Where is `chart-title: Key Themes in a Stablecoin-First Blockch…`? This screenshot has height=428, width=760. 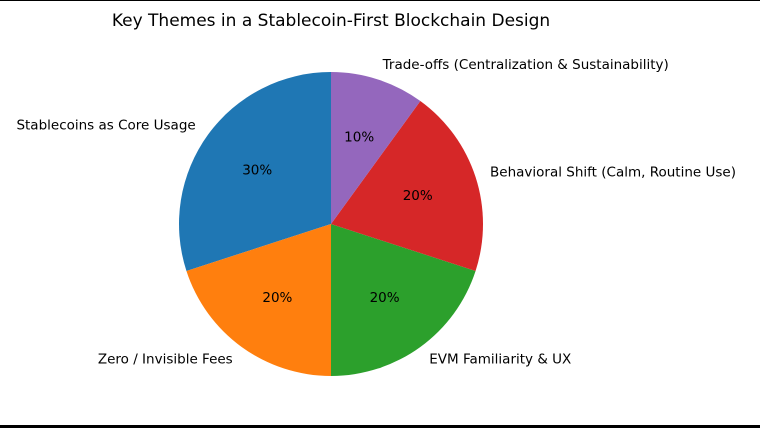
chart-title: Key Themes in a Stablecoin-First Blockch… is located at coordinates (331, 21).